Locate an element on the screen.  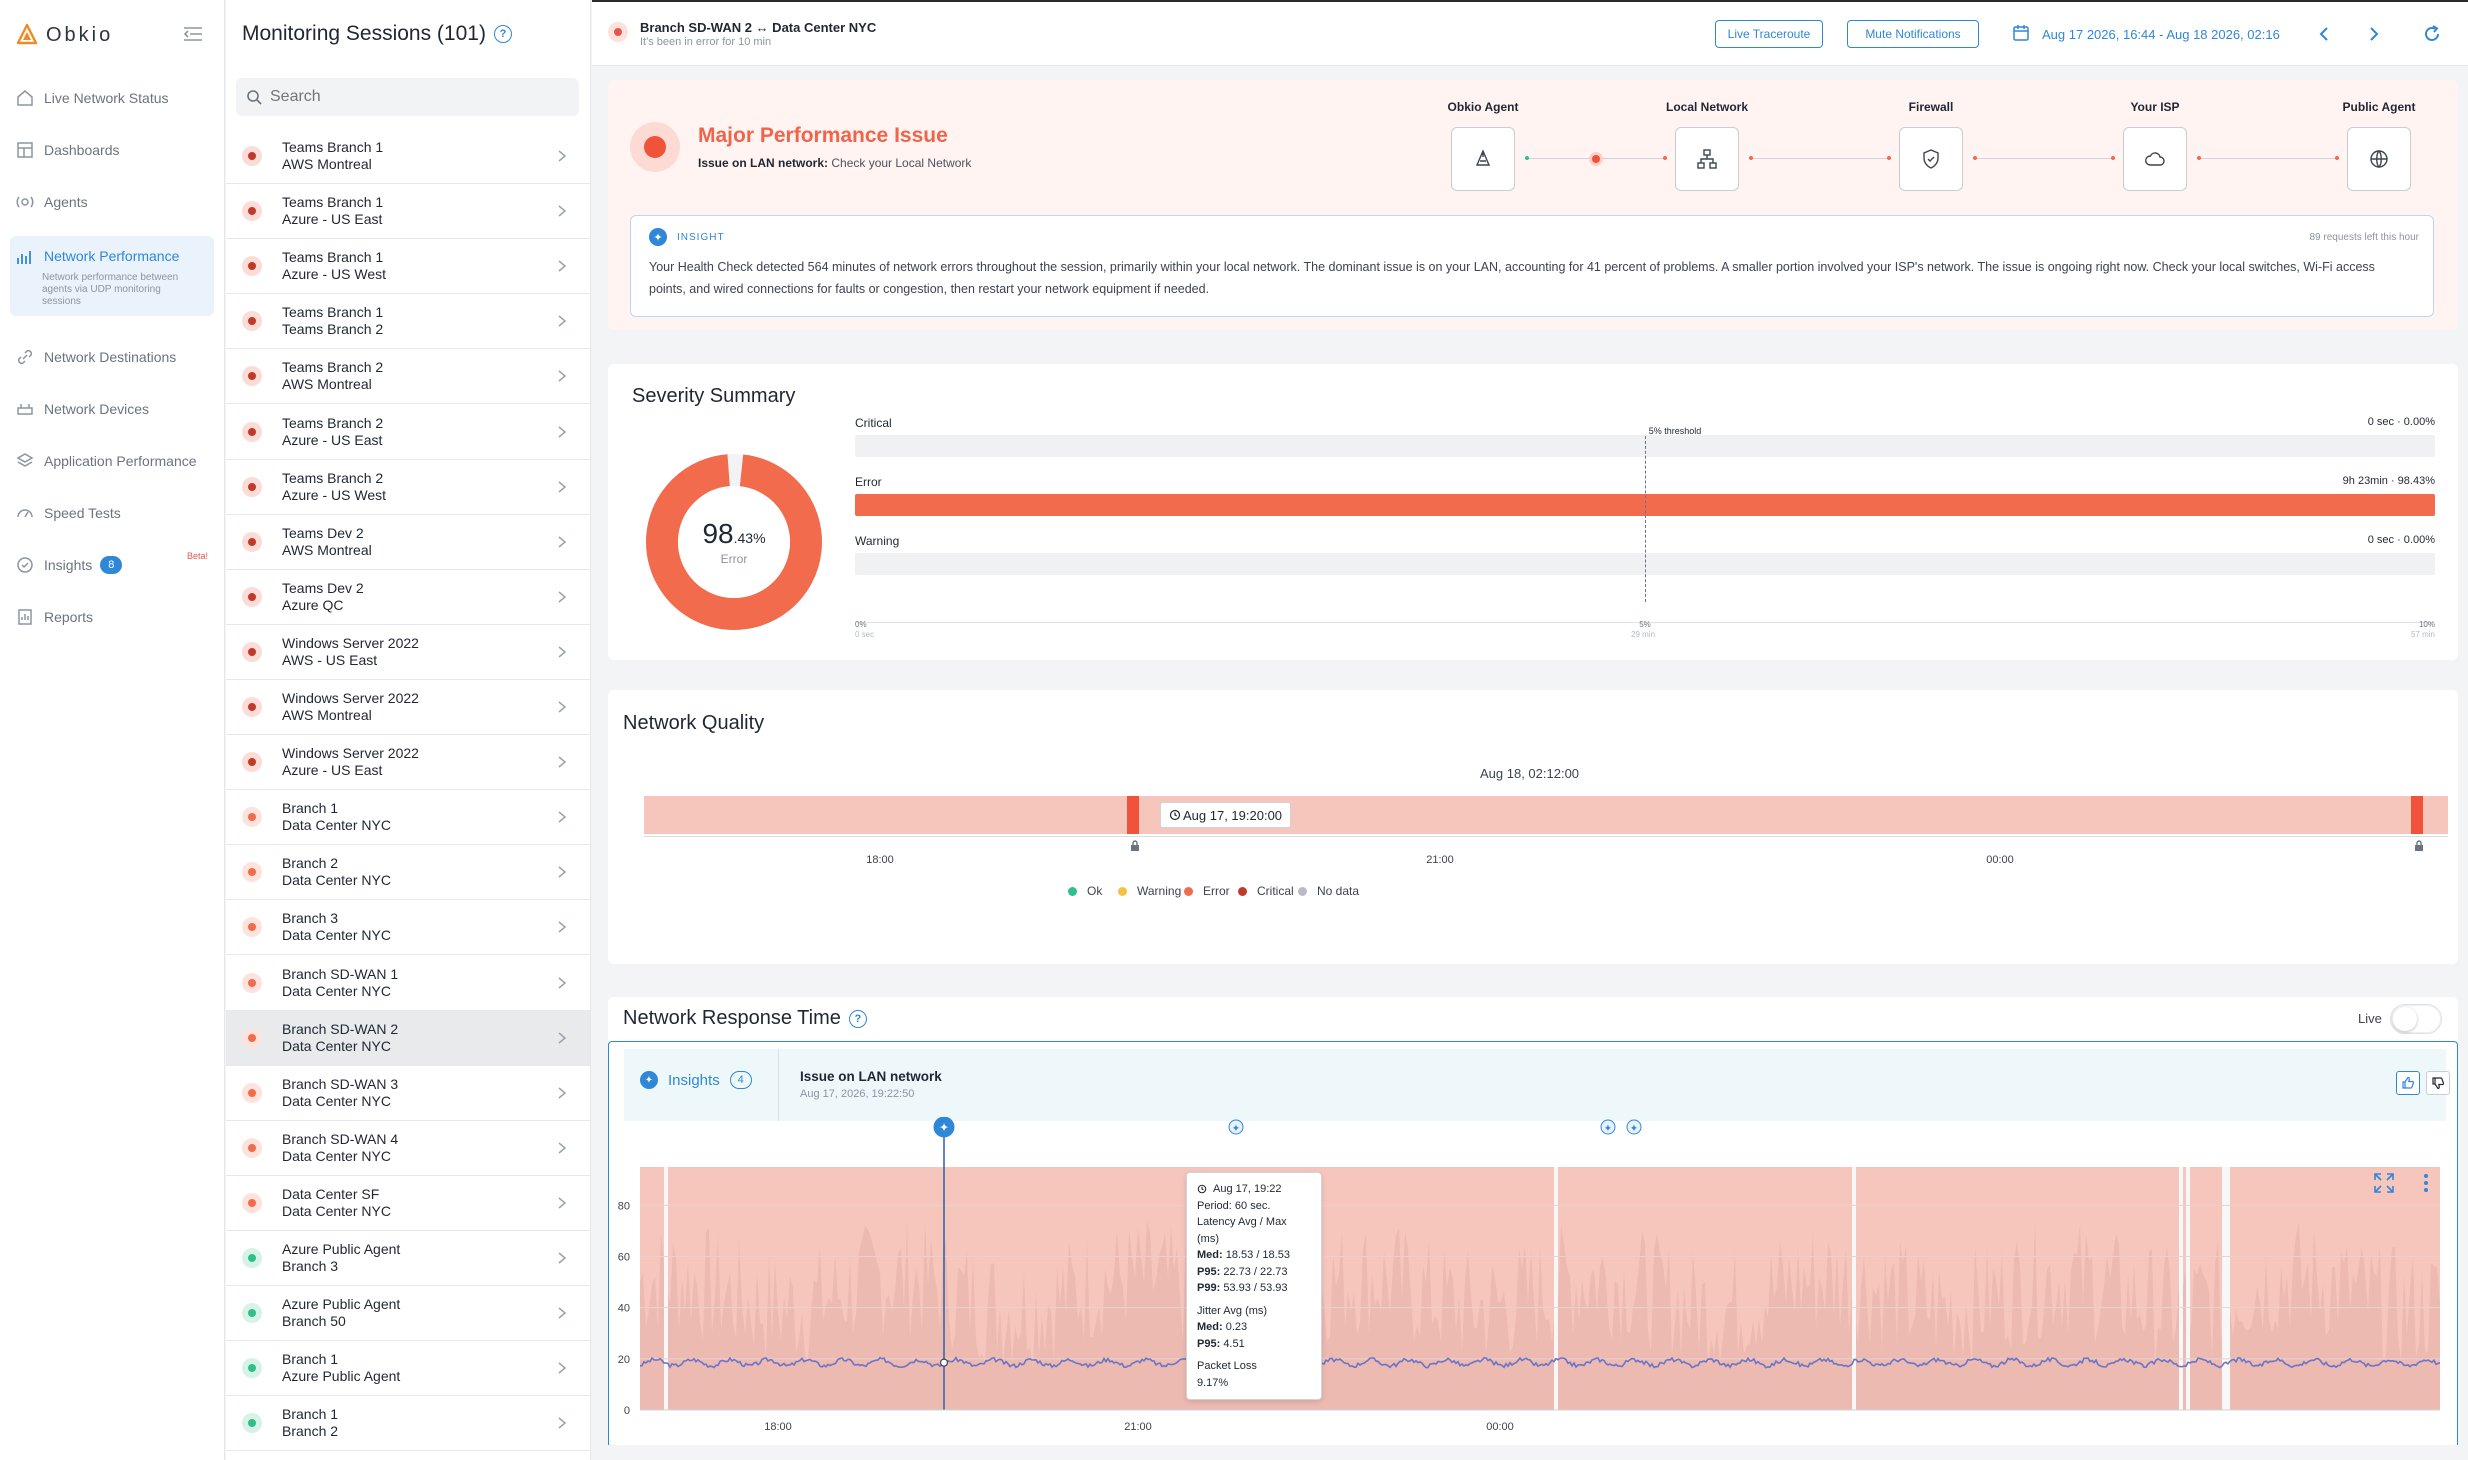
legend-item: Warning is located at coordinates (1149, 891).